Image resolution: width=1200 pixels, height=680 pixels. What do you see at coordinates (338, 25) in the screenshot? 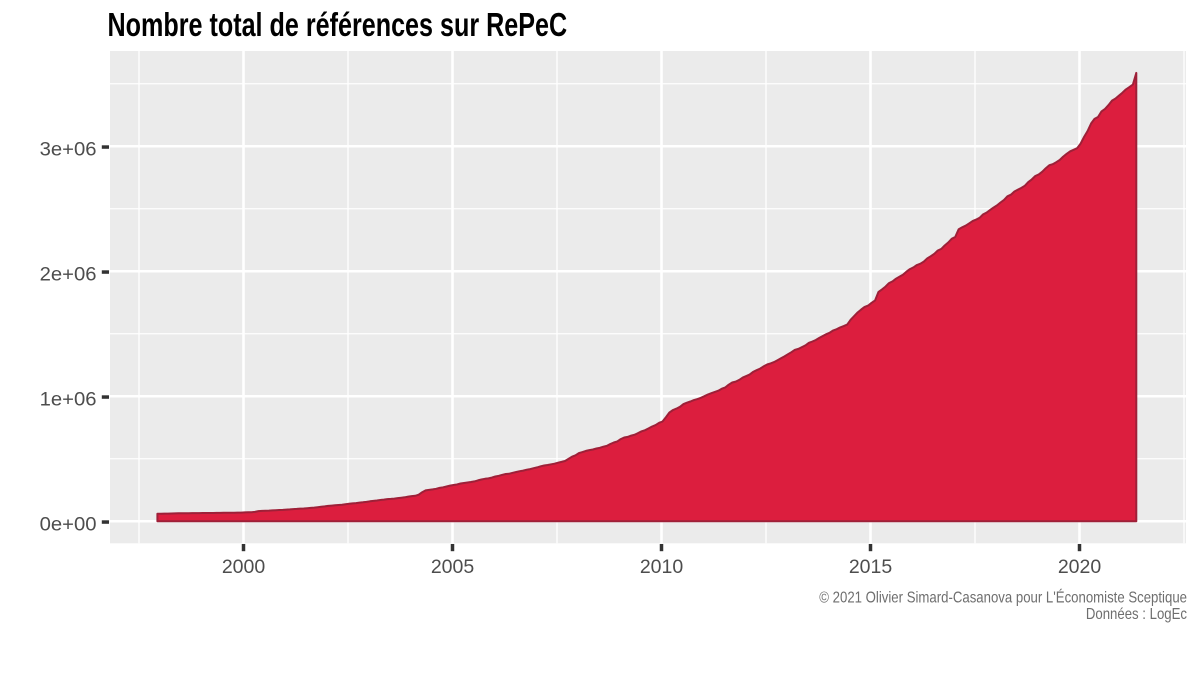
I see `svg-text:Nombre total de références sur: Nombre total de références sur RePeC` at bounding box center [338, 25].